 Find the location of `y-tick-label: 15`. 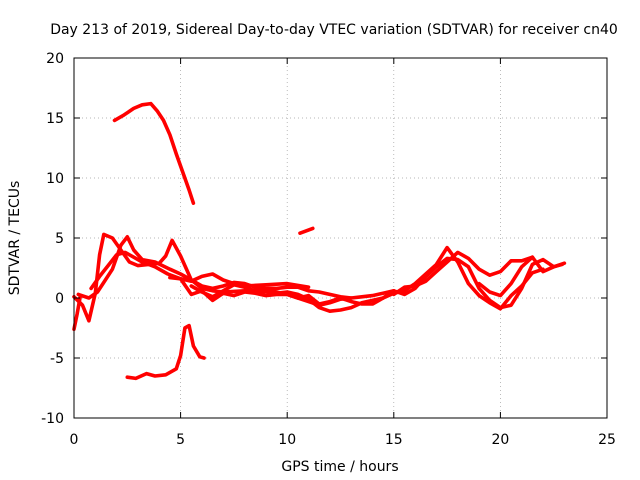

y-tick-label: 15 is located at coordinates (55, 119).